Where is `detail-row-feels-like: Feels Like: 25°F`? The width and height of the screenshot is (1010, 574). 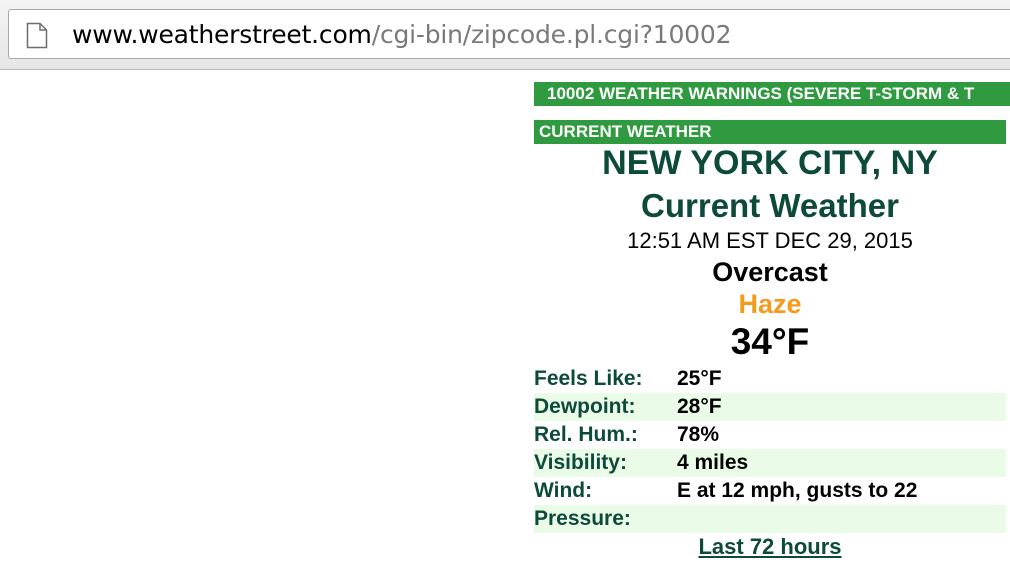
detail-row-feels-like: Feels Like: 25°F is located at coordinates (770, 379).